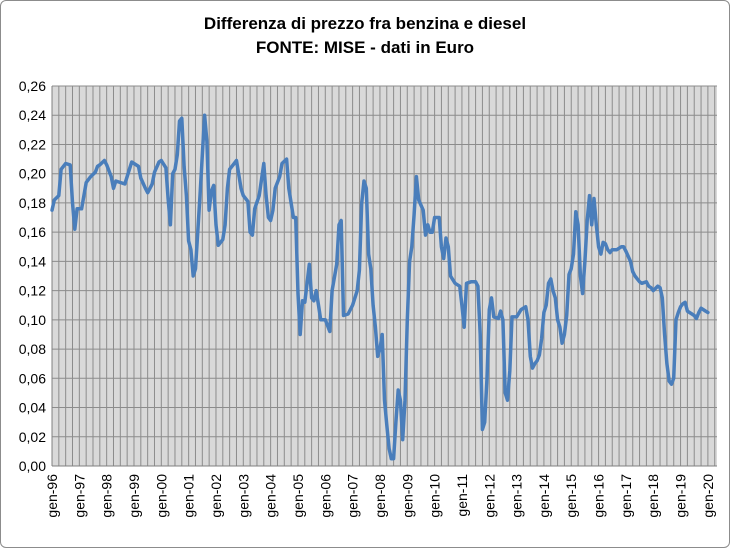  Describe the element at coordinates (325, 496) in the screenshot. I see `x-tick-label: gen-06` at that location.